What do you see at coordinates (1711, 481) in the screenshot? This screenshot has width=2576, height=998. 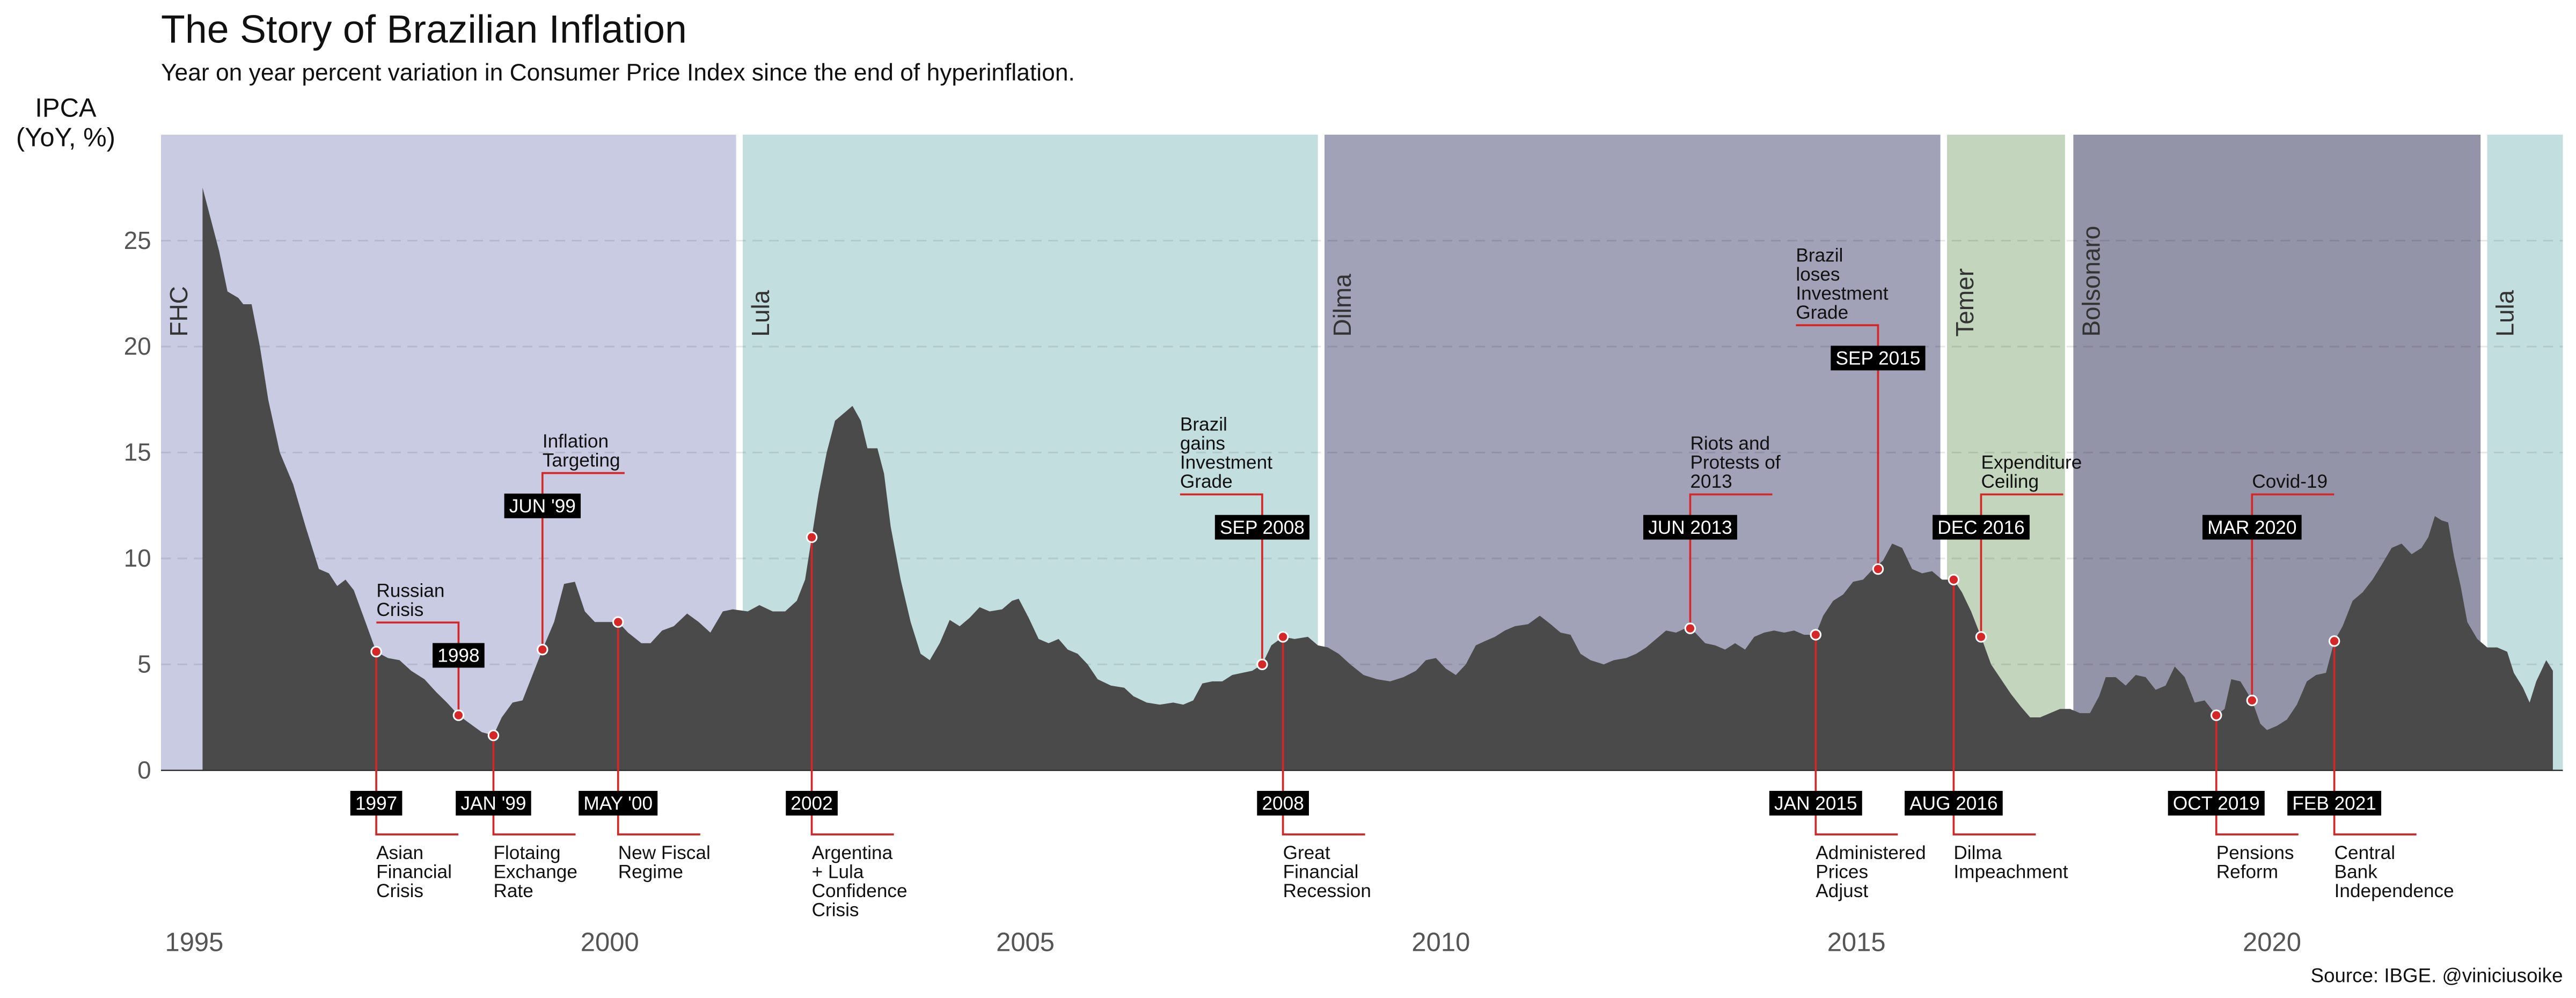 I see `annotation-line: 2013` at bounding box center [1711, 481].